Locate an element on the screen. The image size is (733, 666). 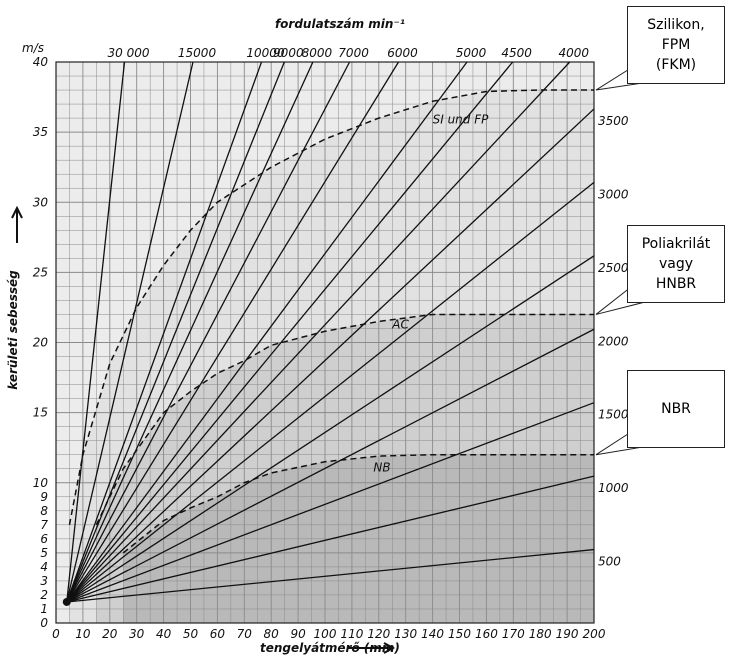
rpm-top-label: 10000 is located at coordinates (265, 53).